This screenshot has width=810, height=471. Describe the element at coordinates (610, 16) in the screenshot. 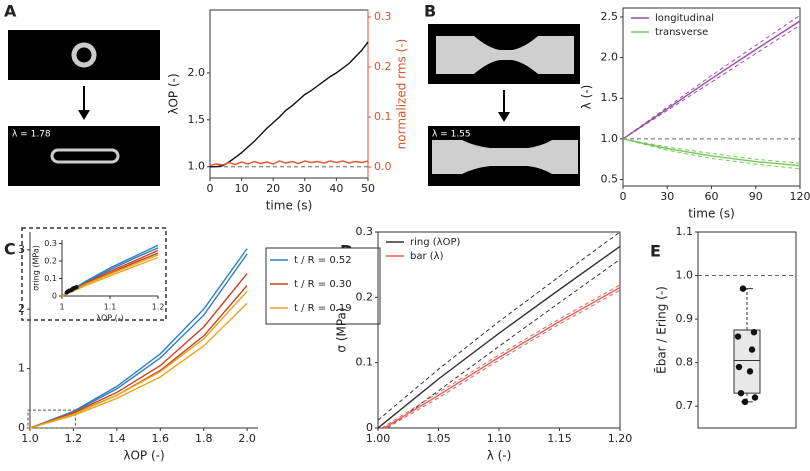

I see `y-tick-label: 2.5` at that location.